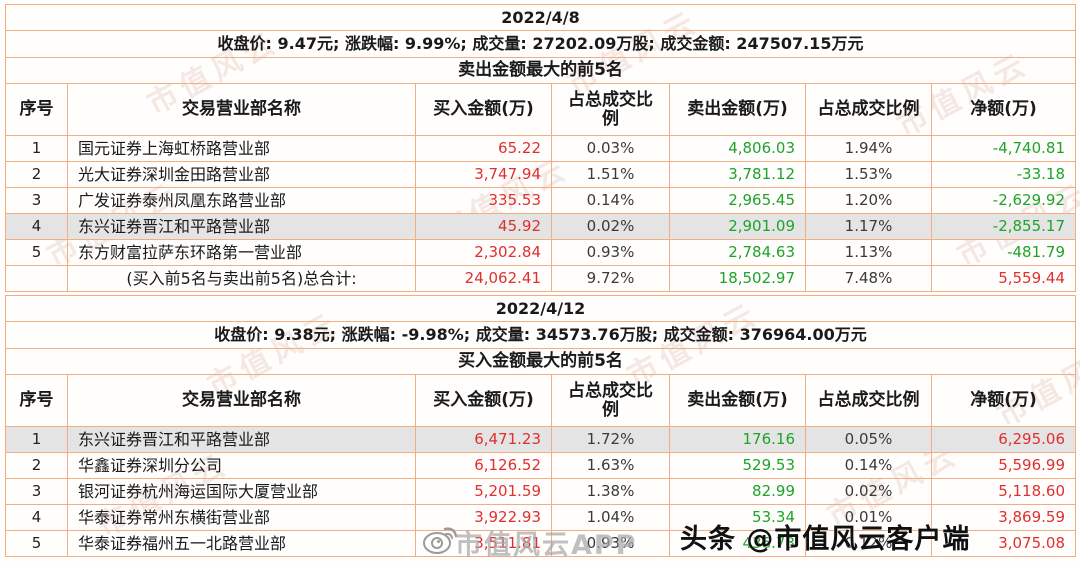  I want to click on buy-amount-cell: 5,201.59, so click(484, 492).